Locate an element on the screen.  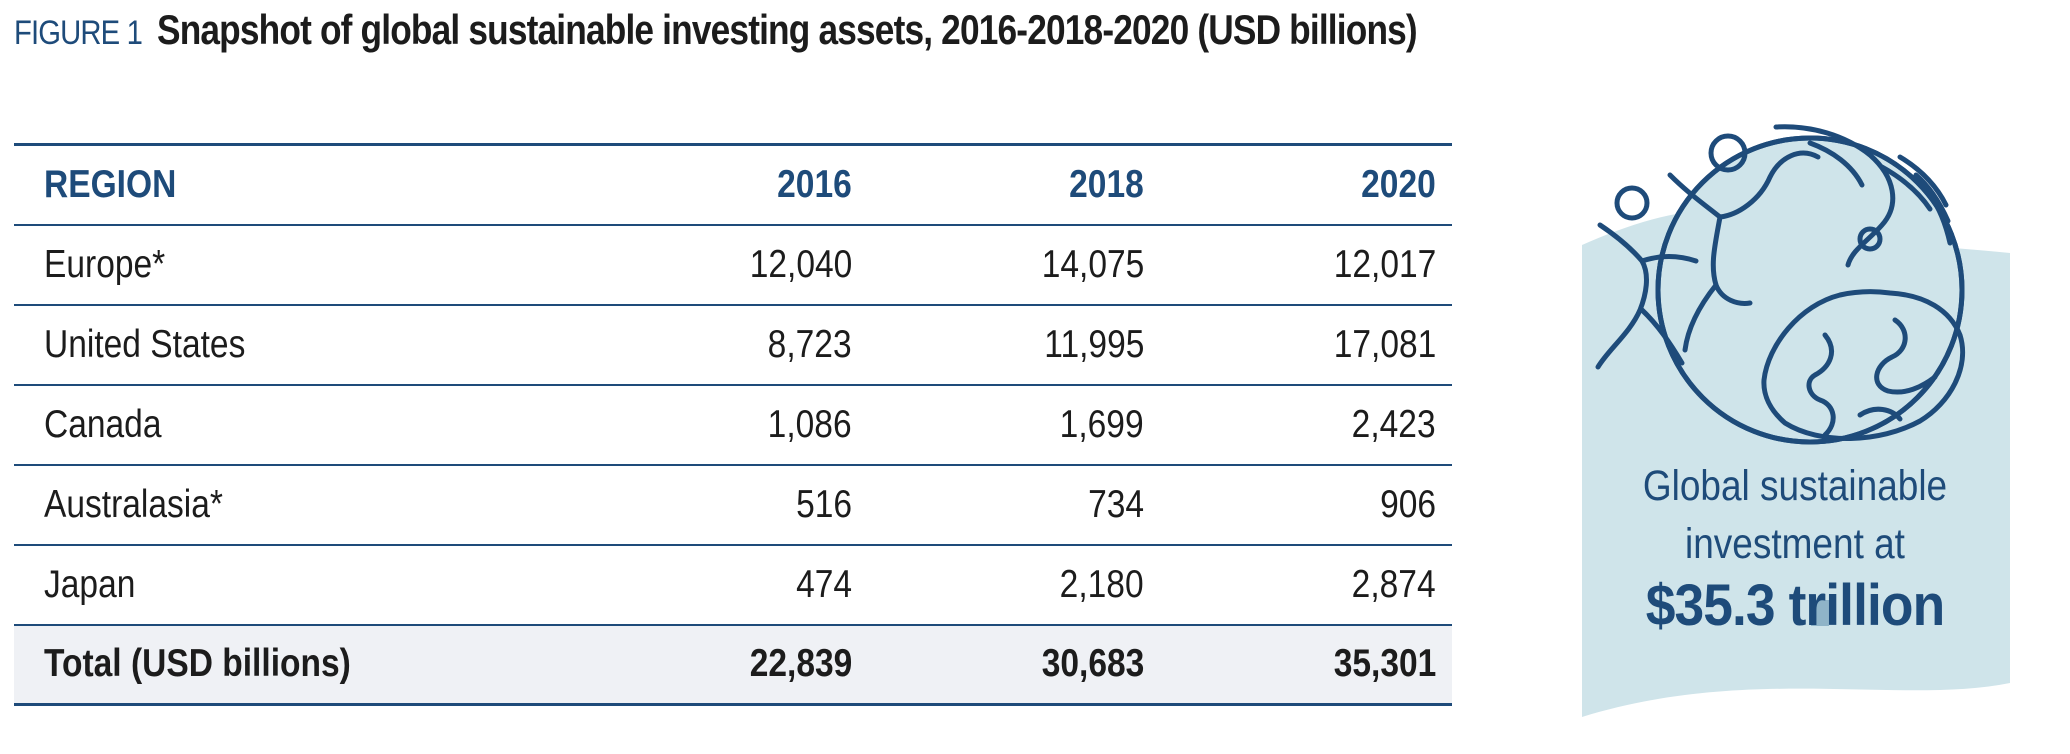
value-cell: 12,040 is located at coordinates (721, 265).